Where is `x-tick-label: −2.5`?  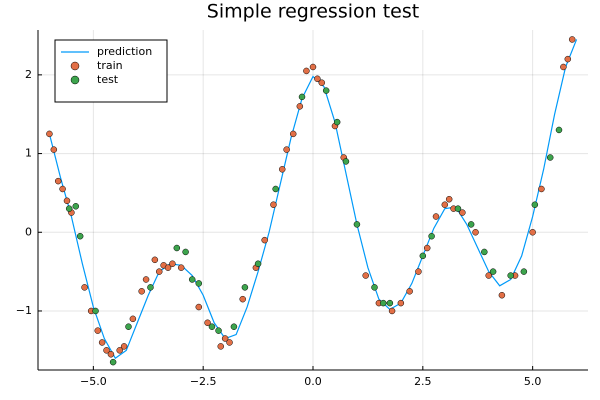
x-tick-label: −2.5 is located at coordinates (203, 381).